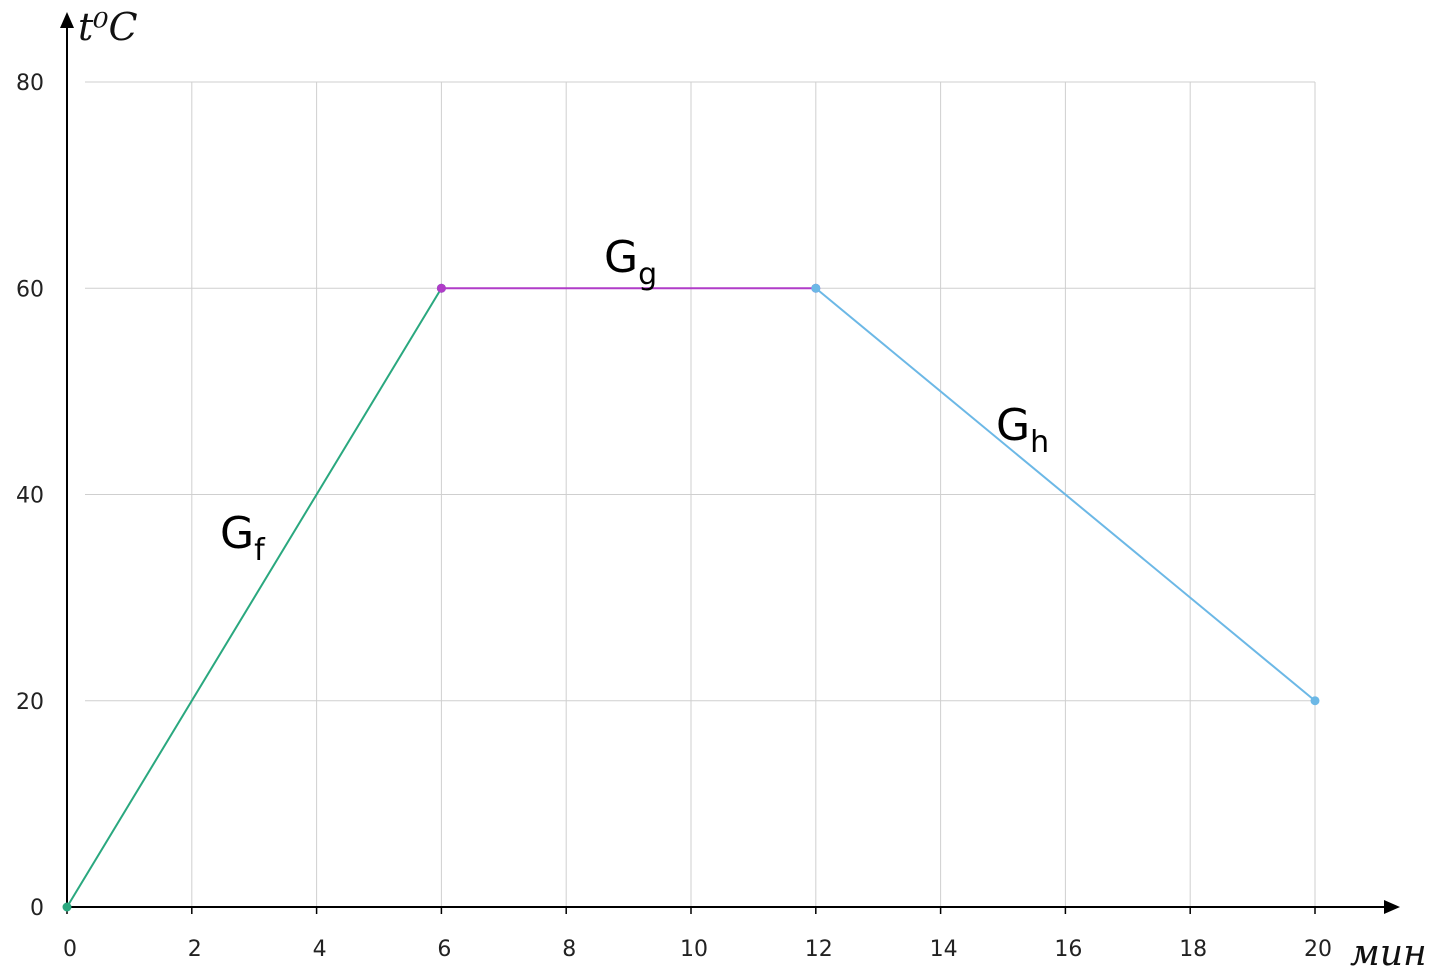 This screenshot has width=1440, height=970. Describe the element at coordinates (819, 949) in the screenshot. I see `x-tick-label: 12` at that location.